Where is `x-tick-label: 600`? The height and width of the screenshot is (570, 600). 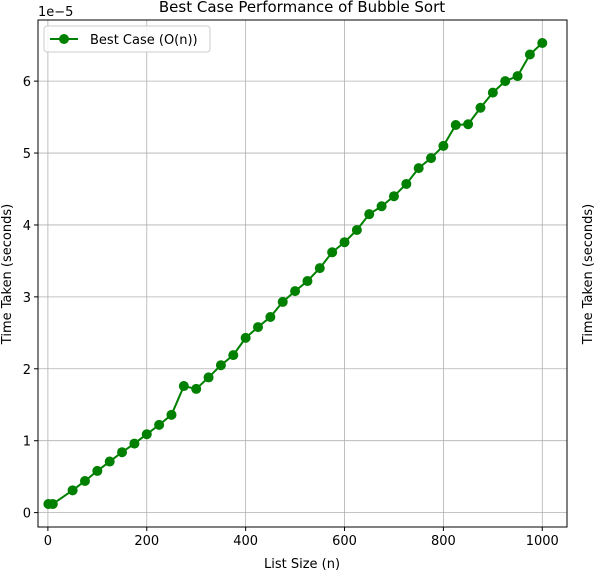
x-tick-label: 600 is located at coordinates (344, 541).